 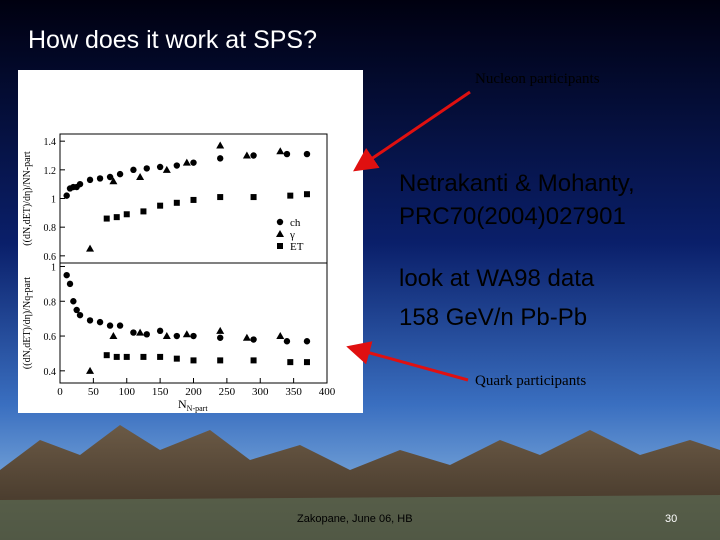 What do you see at coordinates (50, 337) in the screenshot?
I see `y-tick-label: 0.6` at bounding box center [50, 337].